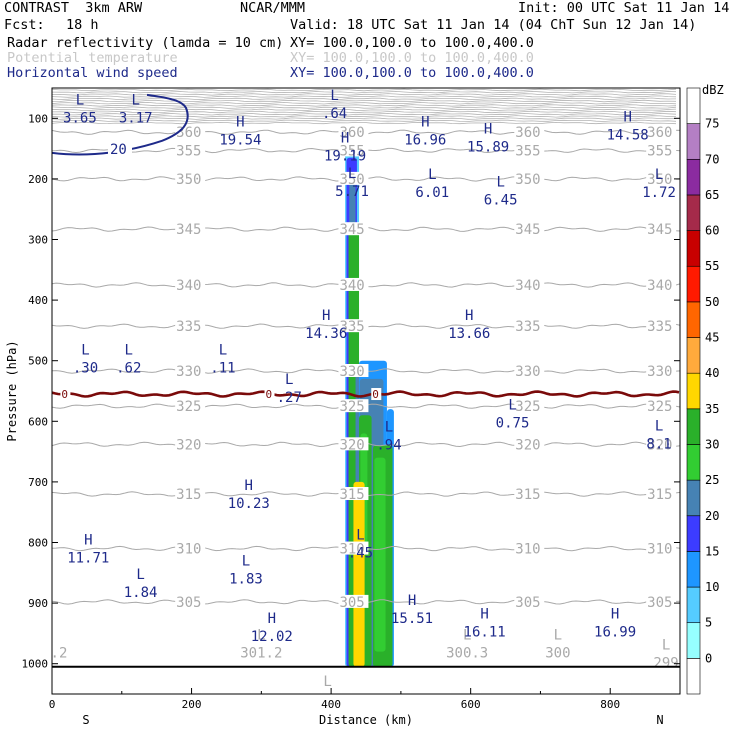  I want to click on wind-extremum-value: .30, so click(85, 369).